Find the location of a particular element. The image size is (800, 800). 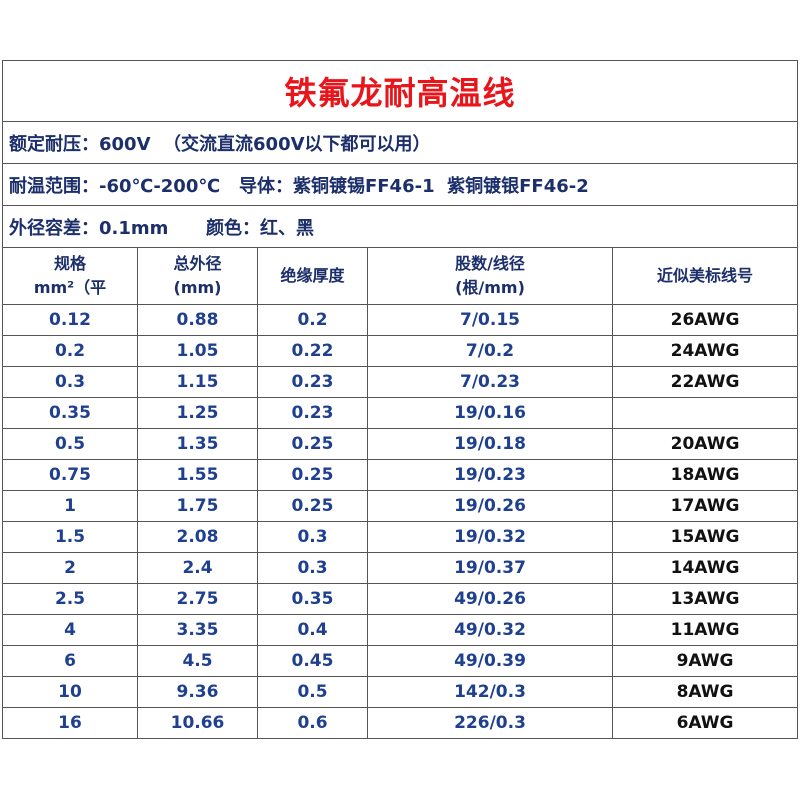

data-row: 0.35 1.25 0.23 19/0.16 is located at coordinates (400, 413).